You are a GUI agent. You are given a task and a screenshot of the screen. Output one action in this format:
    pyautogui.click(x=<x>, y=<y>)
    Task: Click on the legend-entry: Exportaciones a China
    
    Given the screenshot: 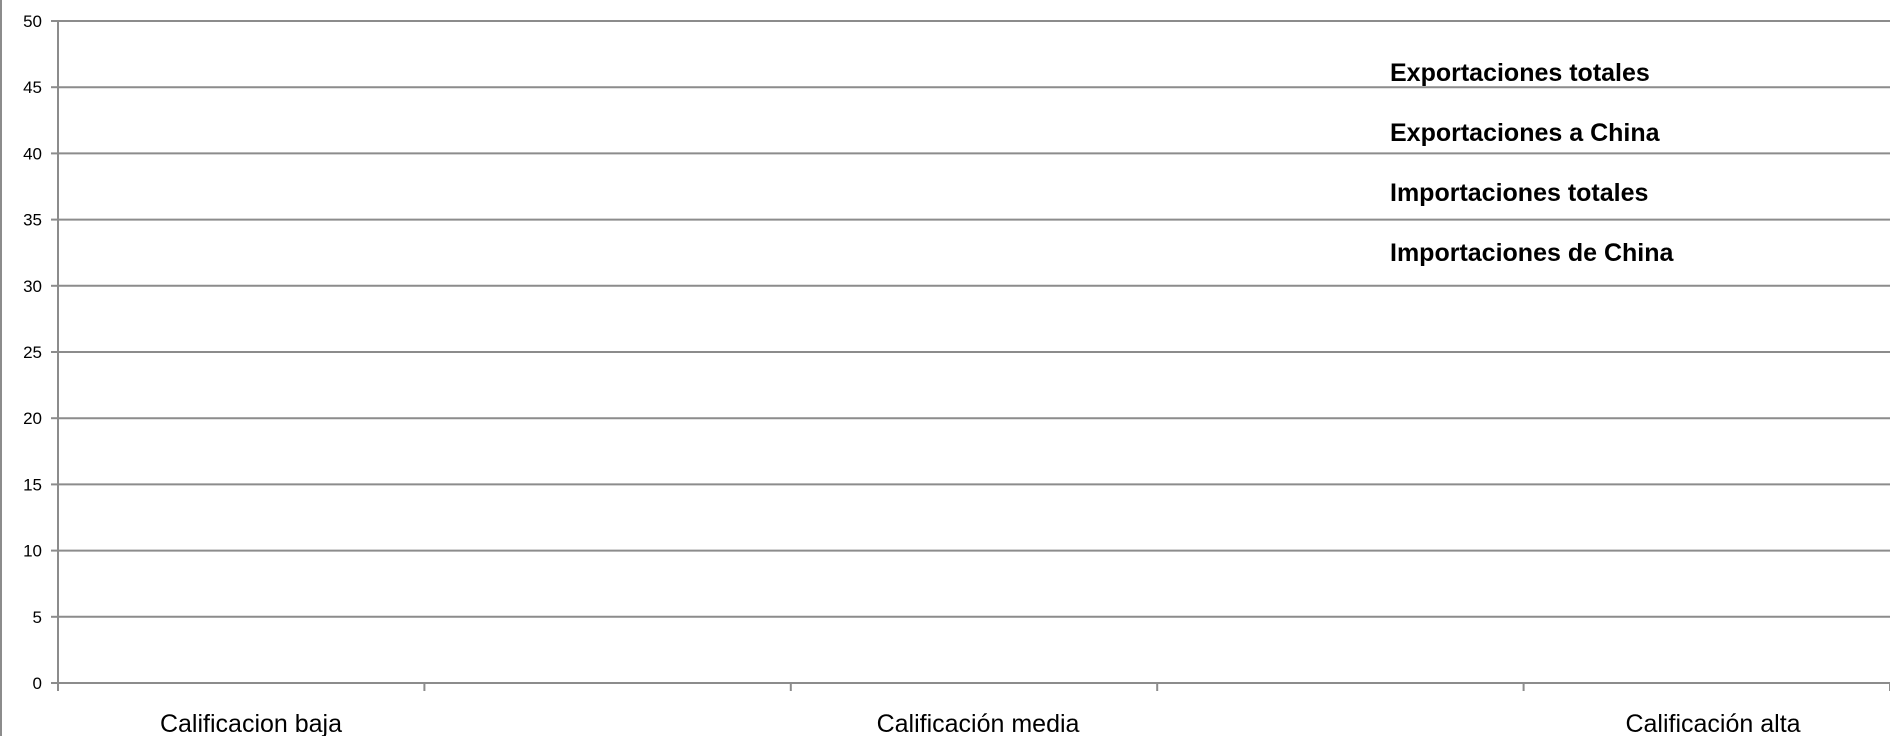 What is the action you would take?
    pyautogui.click(x=1525, y=133)
    